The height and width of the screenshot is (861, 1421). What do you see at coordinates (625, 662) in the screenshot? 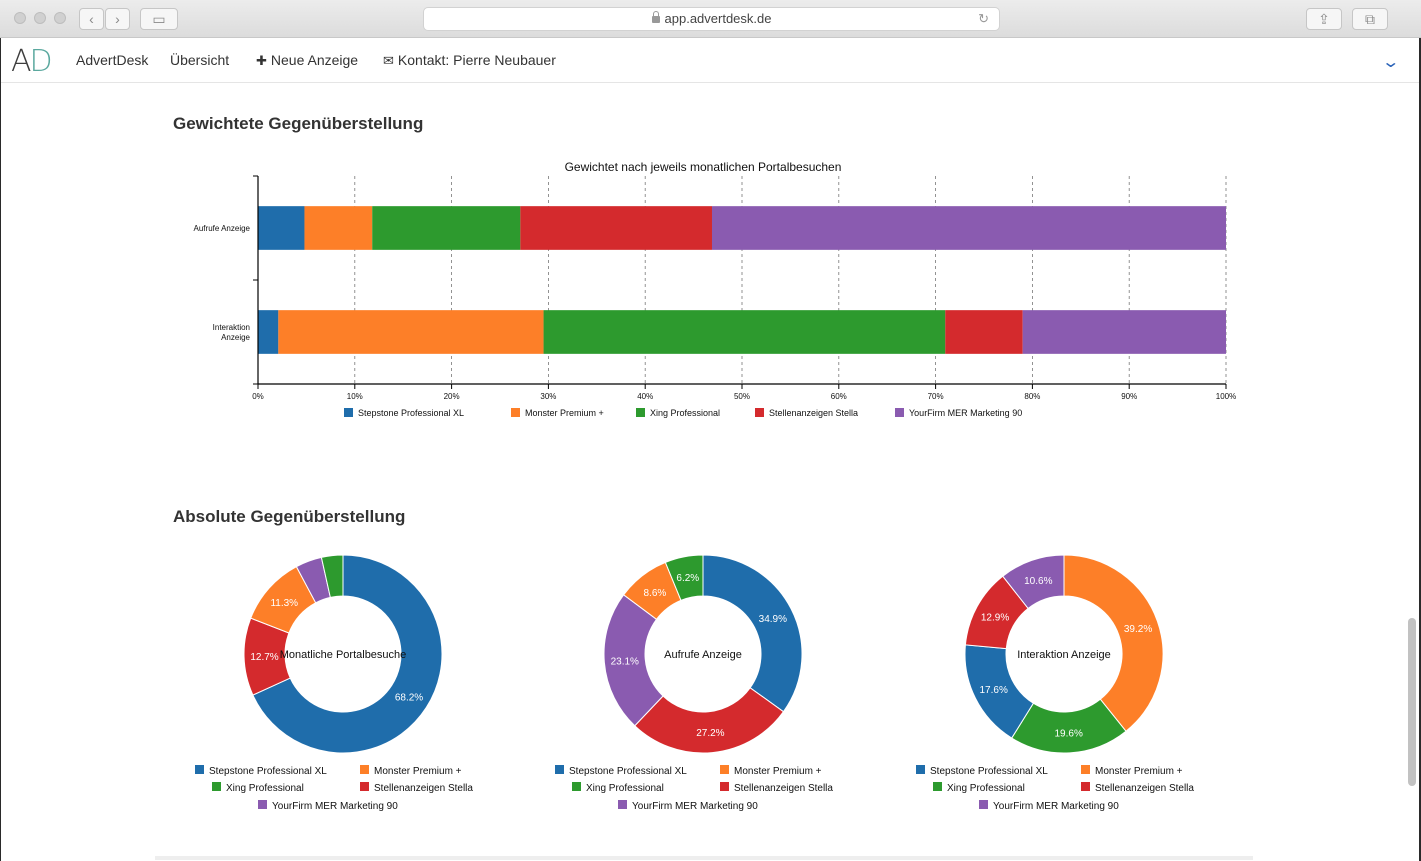
I see `slice-value-label: 23.1%` at bounding box center [625, 662].